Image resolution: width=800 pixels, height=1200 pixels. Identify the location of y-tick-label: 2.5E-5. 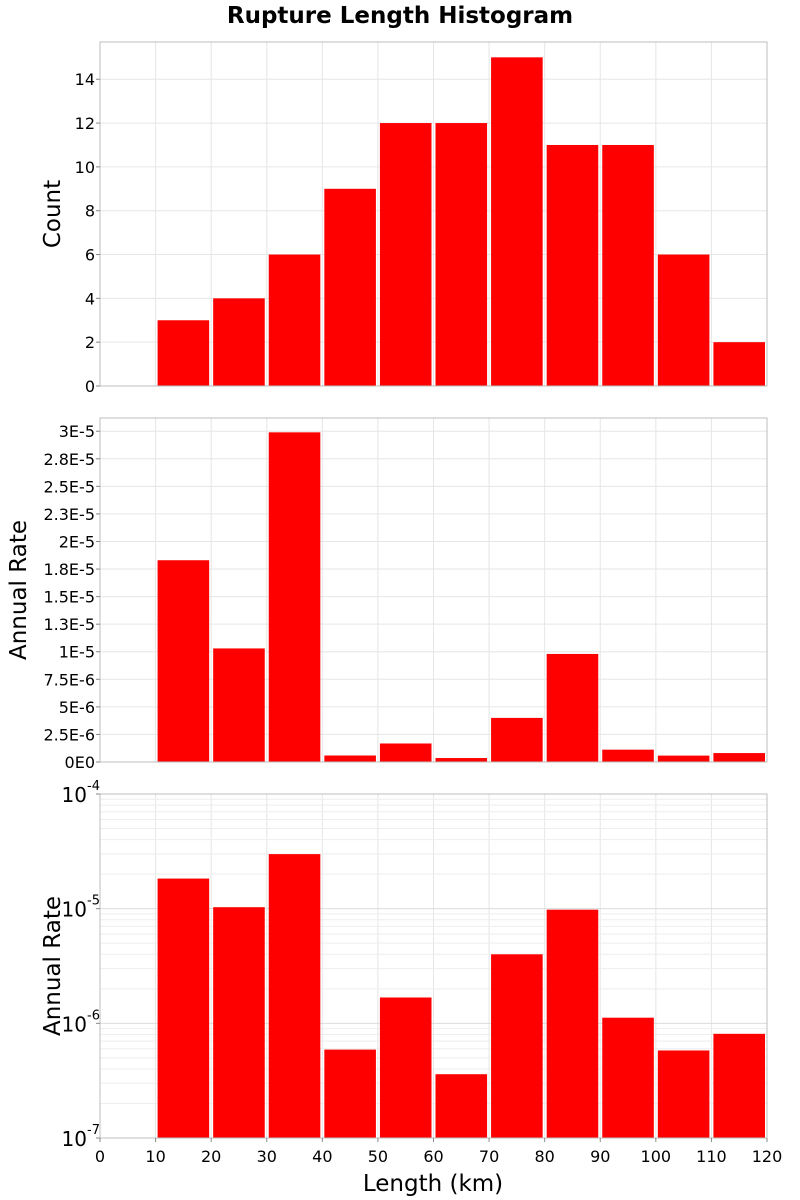
(69, 486).